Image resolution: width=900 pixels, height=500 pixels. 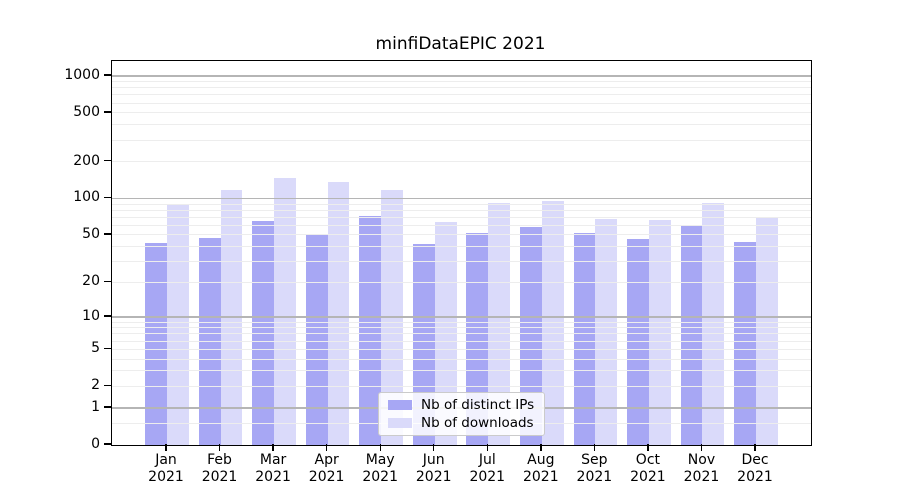 What do you see at coordinates (380, 468) in the screenshot?
I see `xtick-label-may: May 2021` at bounding box center [380, 468].